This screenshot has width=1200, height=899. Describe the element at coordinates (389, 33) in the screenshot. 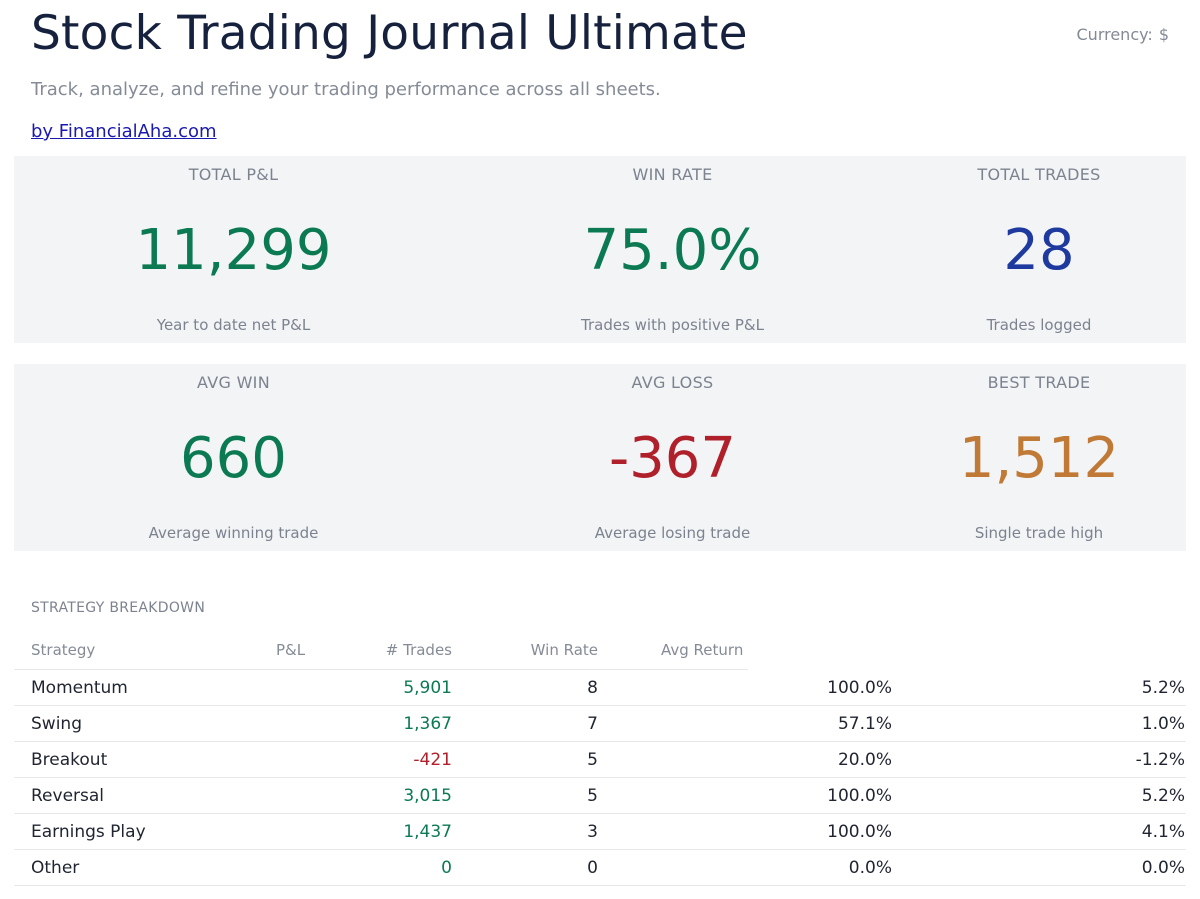

I see `page-title: Stock Trading Journal Ultimate` at that location.